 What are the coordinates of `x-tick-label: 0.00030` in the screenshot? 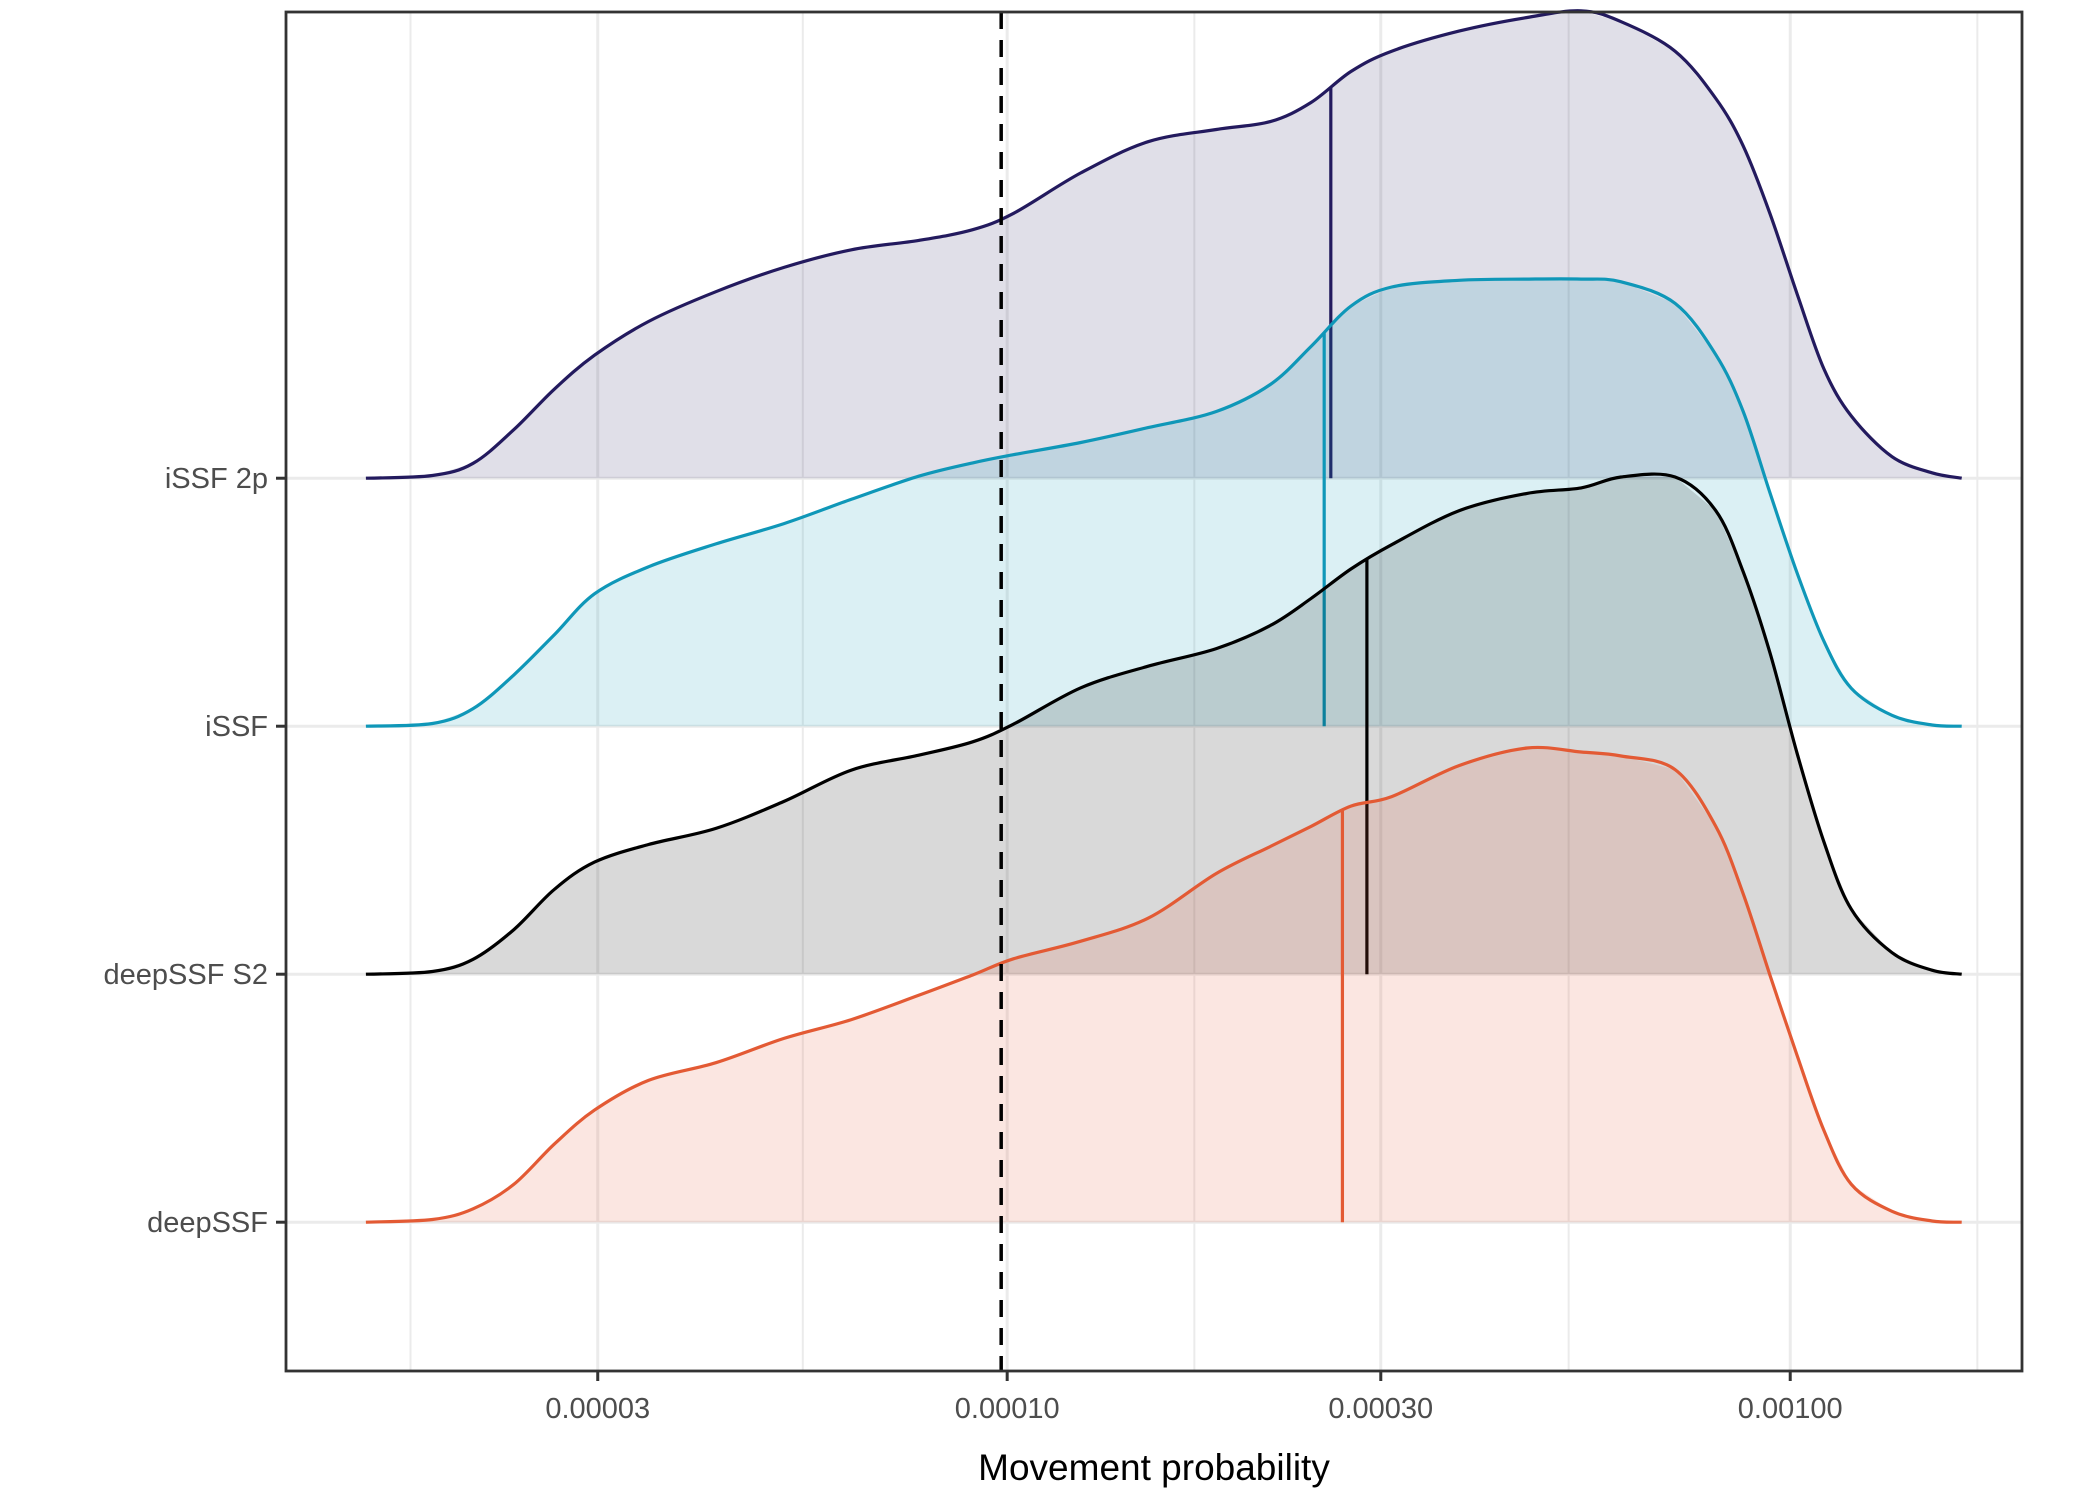 It's located at (1380, 1409).